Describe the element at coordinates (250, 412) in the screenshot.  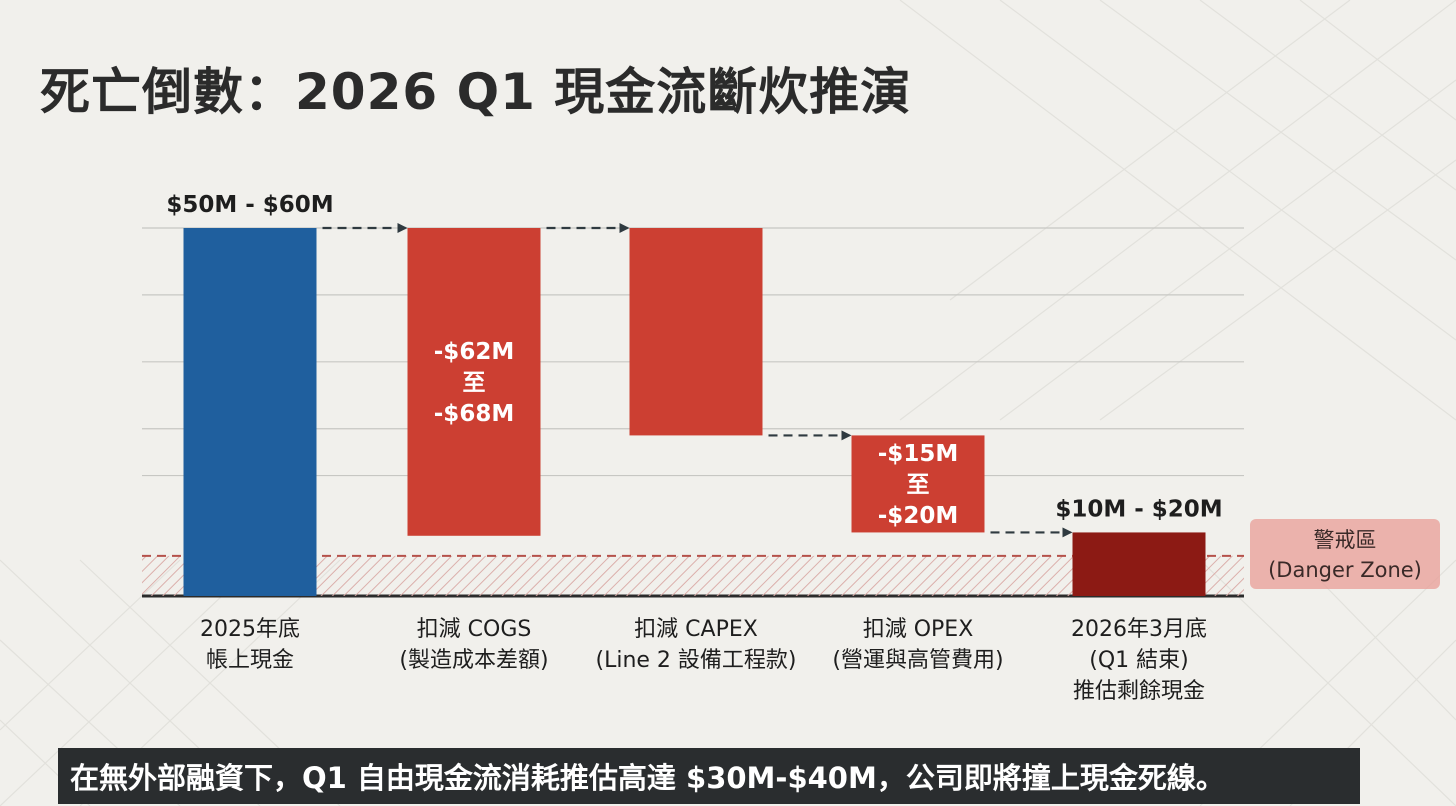
I see `bar-start` at that location.